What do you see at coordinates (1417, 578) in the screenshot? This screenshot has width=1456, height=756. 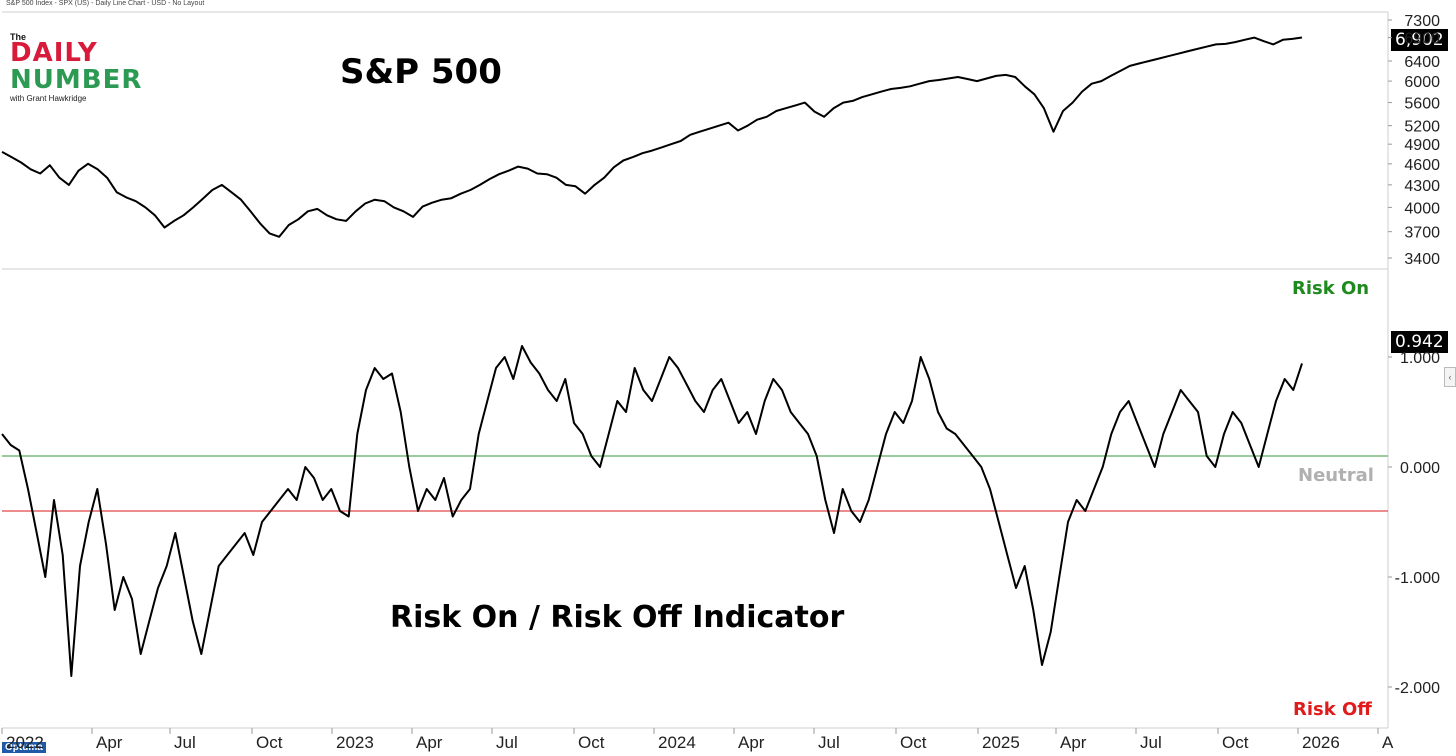 I see `y-tick-label: -1.000` at bounding box center [1417, 578].